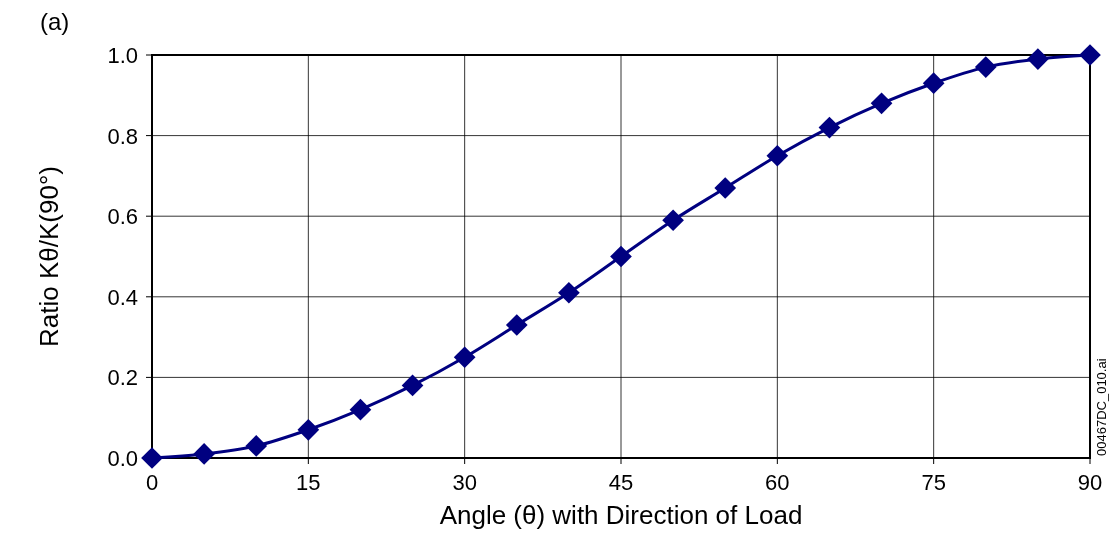  I want to click on x-tick-label: 30, so click(464, 482).